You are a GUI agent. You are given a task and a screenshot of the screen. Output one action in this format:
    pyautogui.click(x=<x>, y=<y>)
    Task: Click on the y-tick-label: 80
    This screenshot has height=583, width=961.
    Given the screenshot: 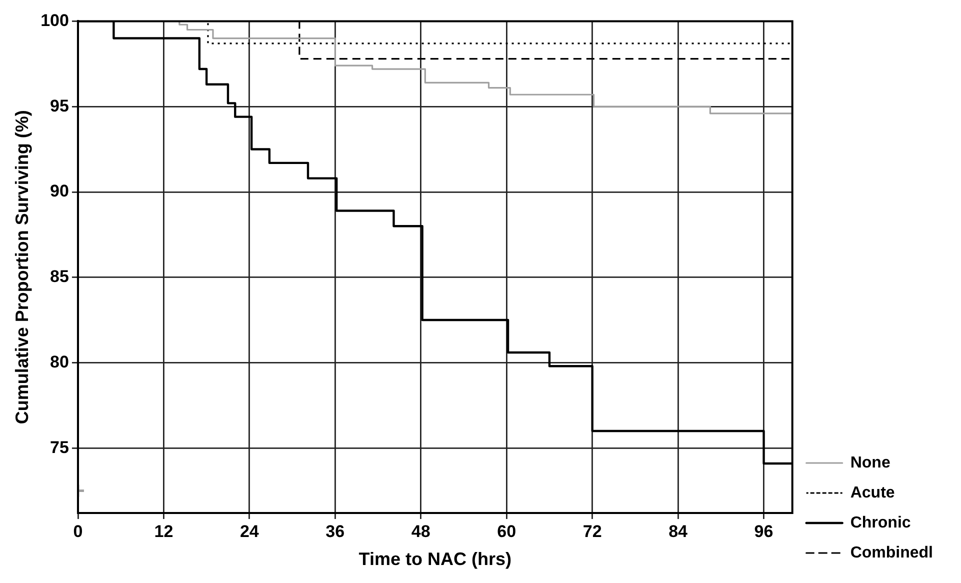 What is the action you would take?
    pyautogui.click(x=59, y=362)
    